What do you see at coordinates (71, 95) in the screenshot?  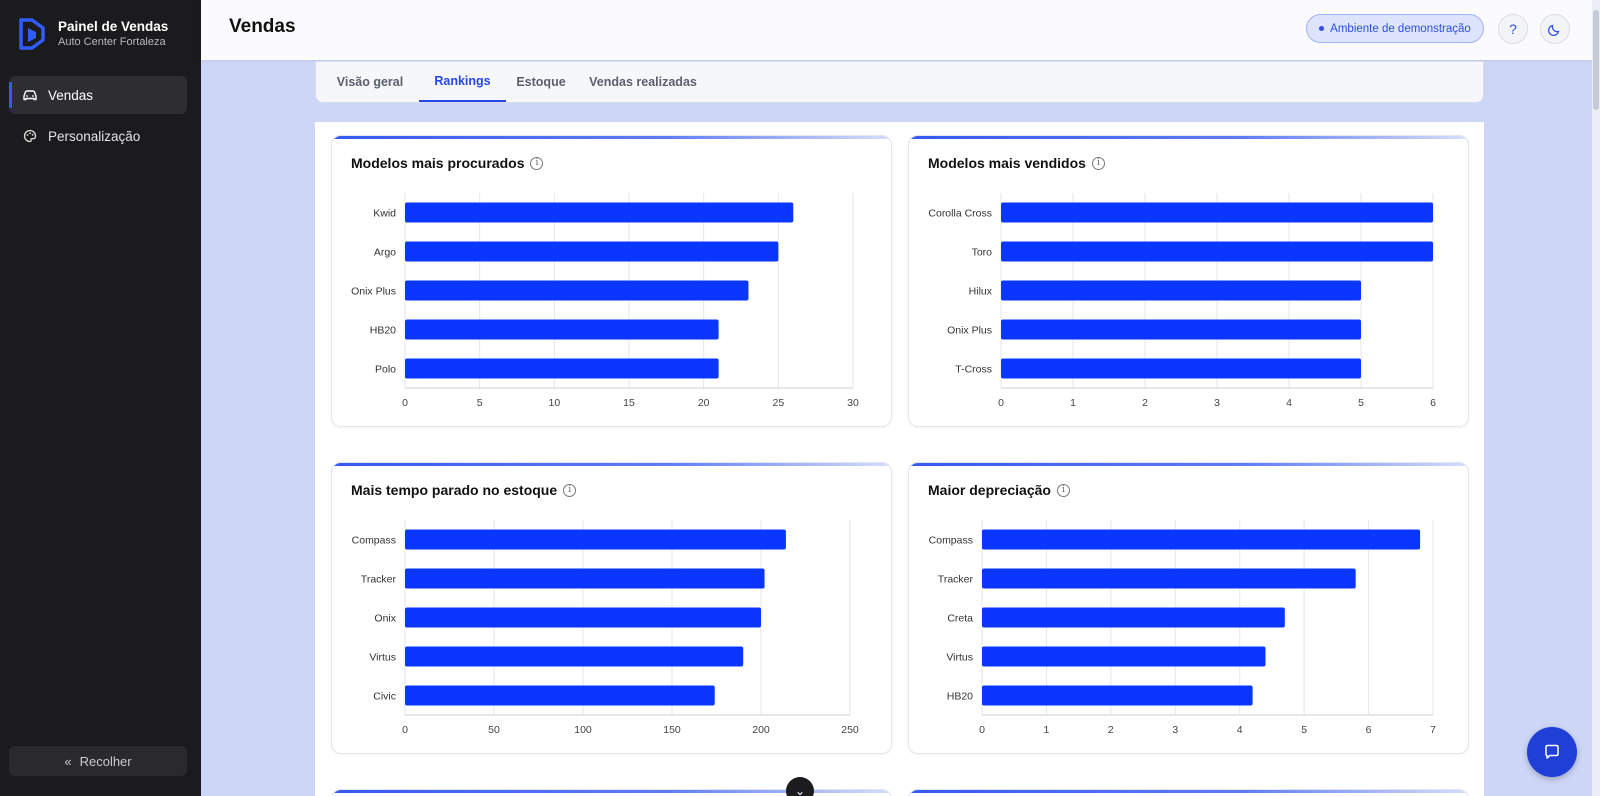 I see `sidebar-item-label: Vendas` at bounding box center [71, 95].